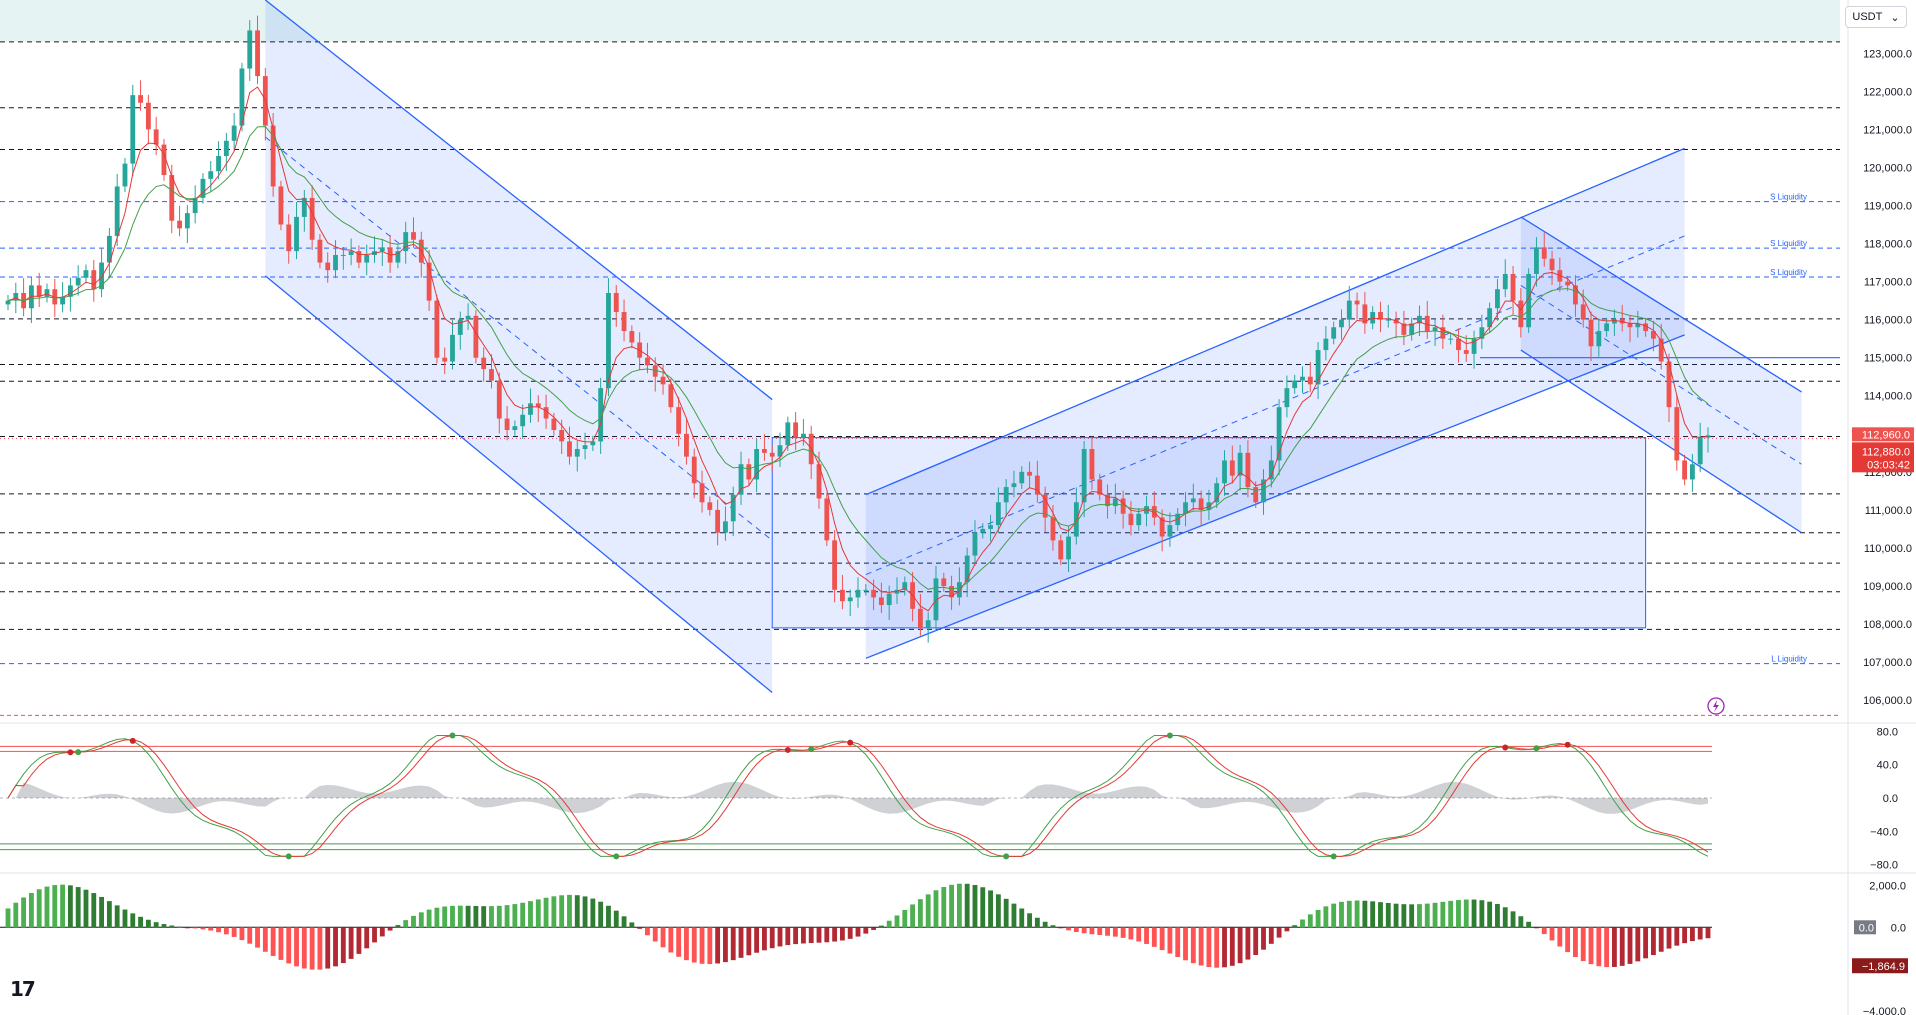 This screenshot has height=1015, width=1916. What do you see at coordinates (1887, 625) in the screenshot?
I see `price-tick-label: 108,000.0` at bounding box center [1887, 625].